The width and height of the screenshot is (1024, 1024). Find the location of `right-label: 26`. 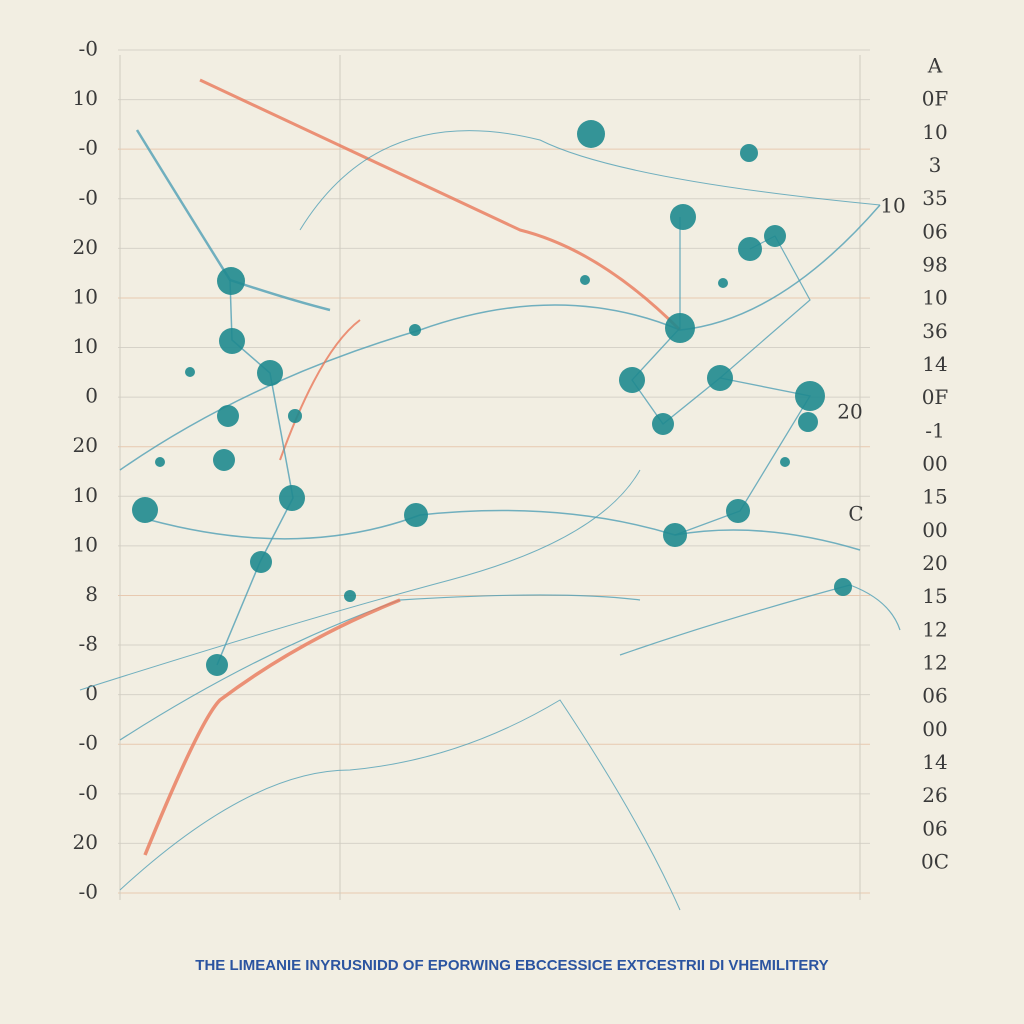

right-label: 26 is located at coordinates (934, 795).